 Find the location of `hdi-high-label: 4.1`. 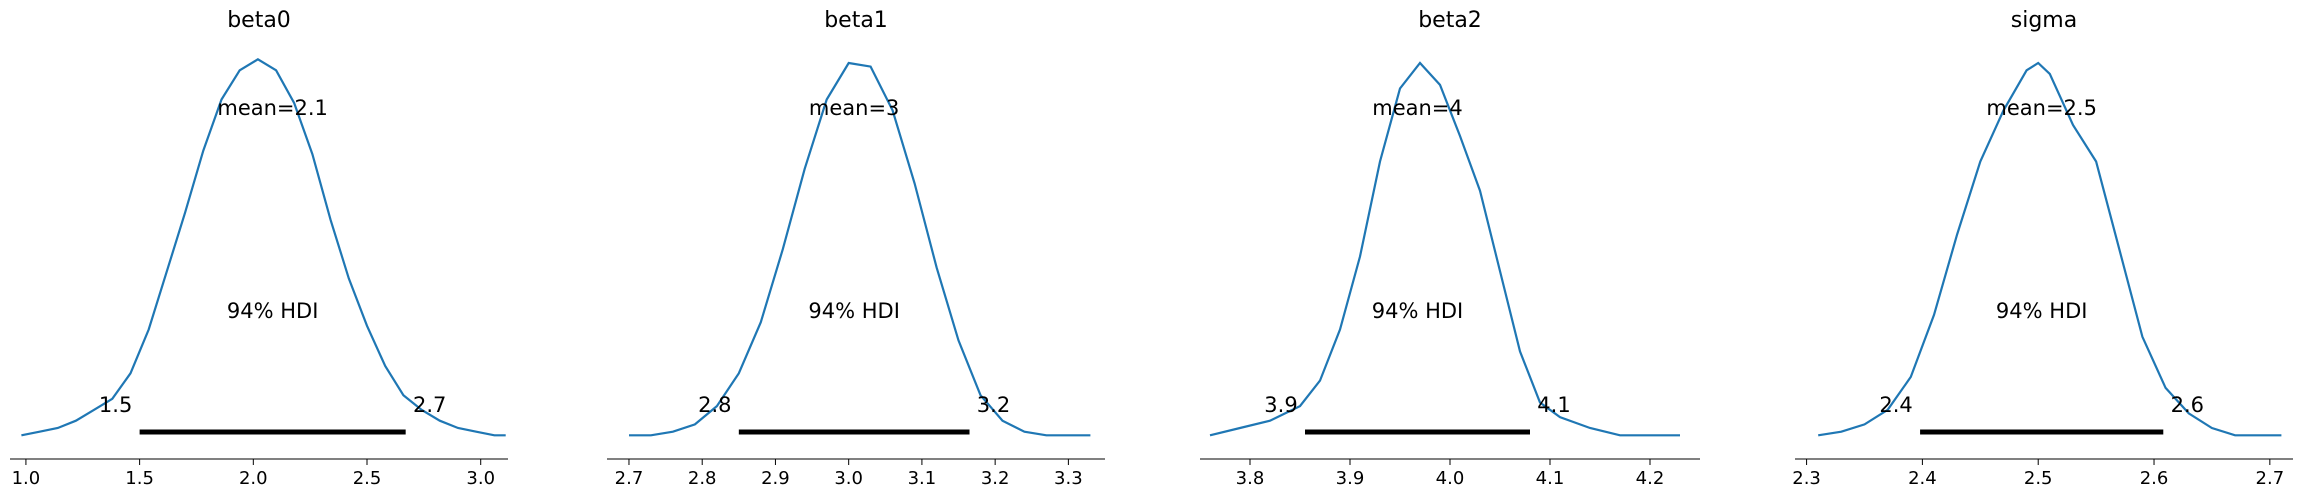

hdi-high-label: 4.1 is located at coordinates (1553, 405).